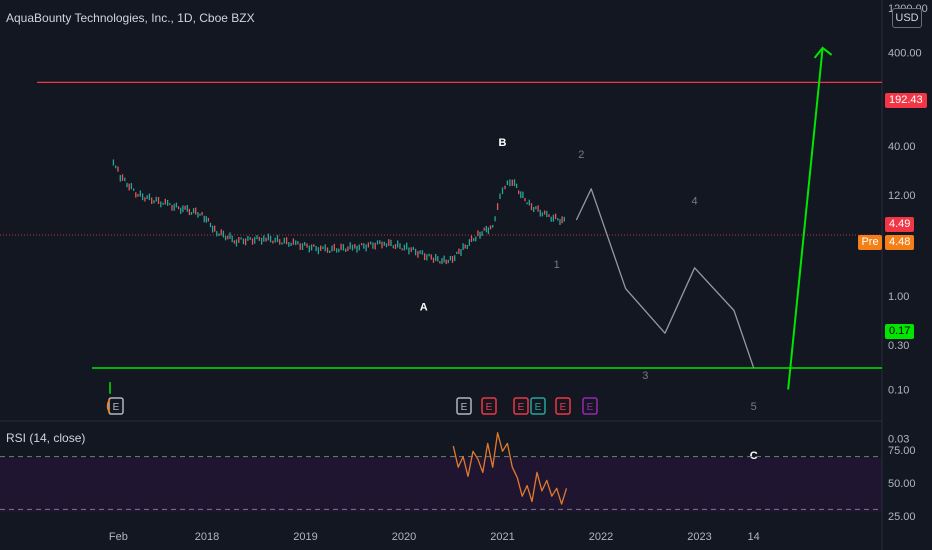  I want to click on time-axis-tick: 2020, so click(404, 537).